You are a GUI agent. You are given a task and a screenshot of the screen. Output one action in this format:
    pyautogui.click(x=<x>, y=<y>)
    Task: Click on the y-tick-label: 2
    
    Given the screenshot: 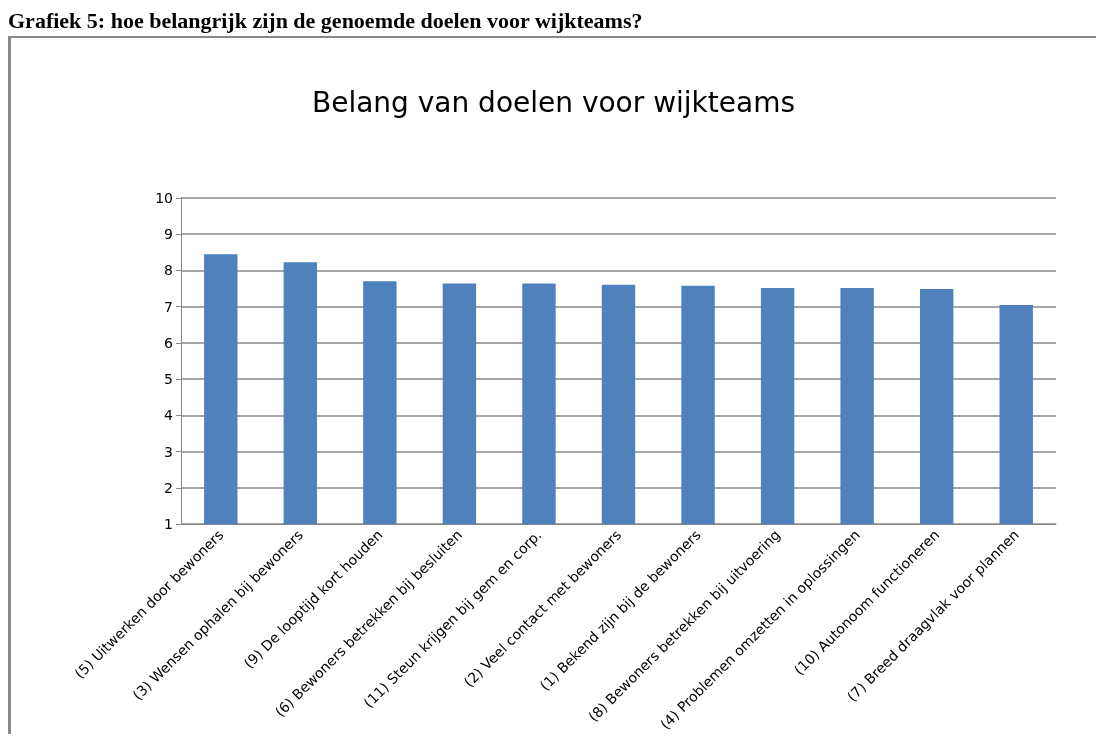 What is the action you would take?
    pyautogui.click(x=168, y=487)
    